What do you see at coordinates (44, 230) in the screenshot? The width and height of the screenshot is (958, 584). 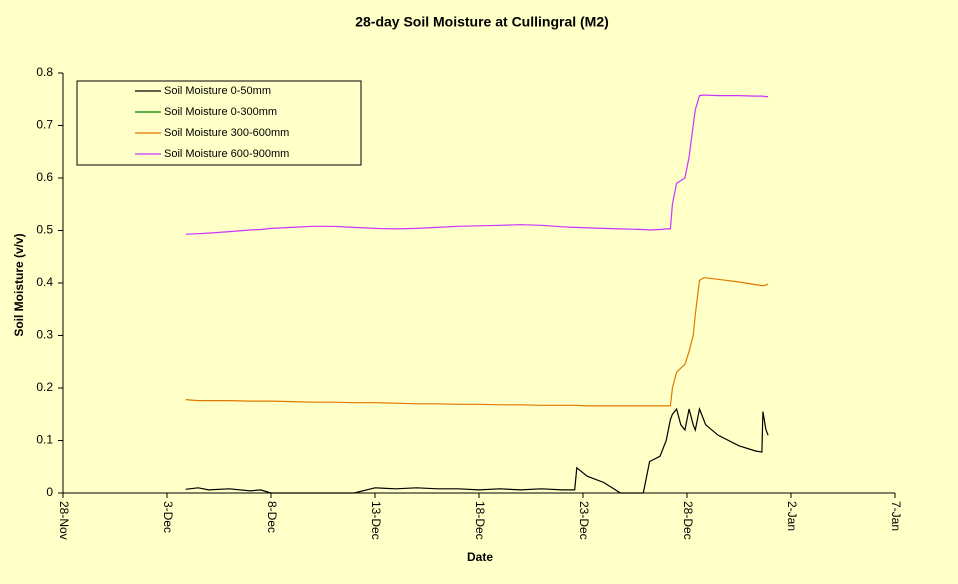 I see `y-tick-label: 0.5` at bounding box center [44, 230].